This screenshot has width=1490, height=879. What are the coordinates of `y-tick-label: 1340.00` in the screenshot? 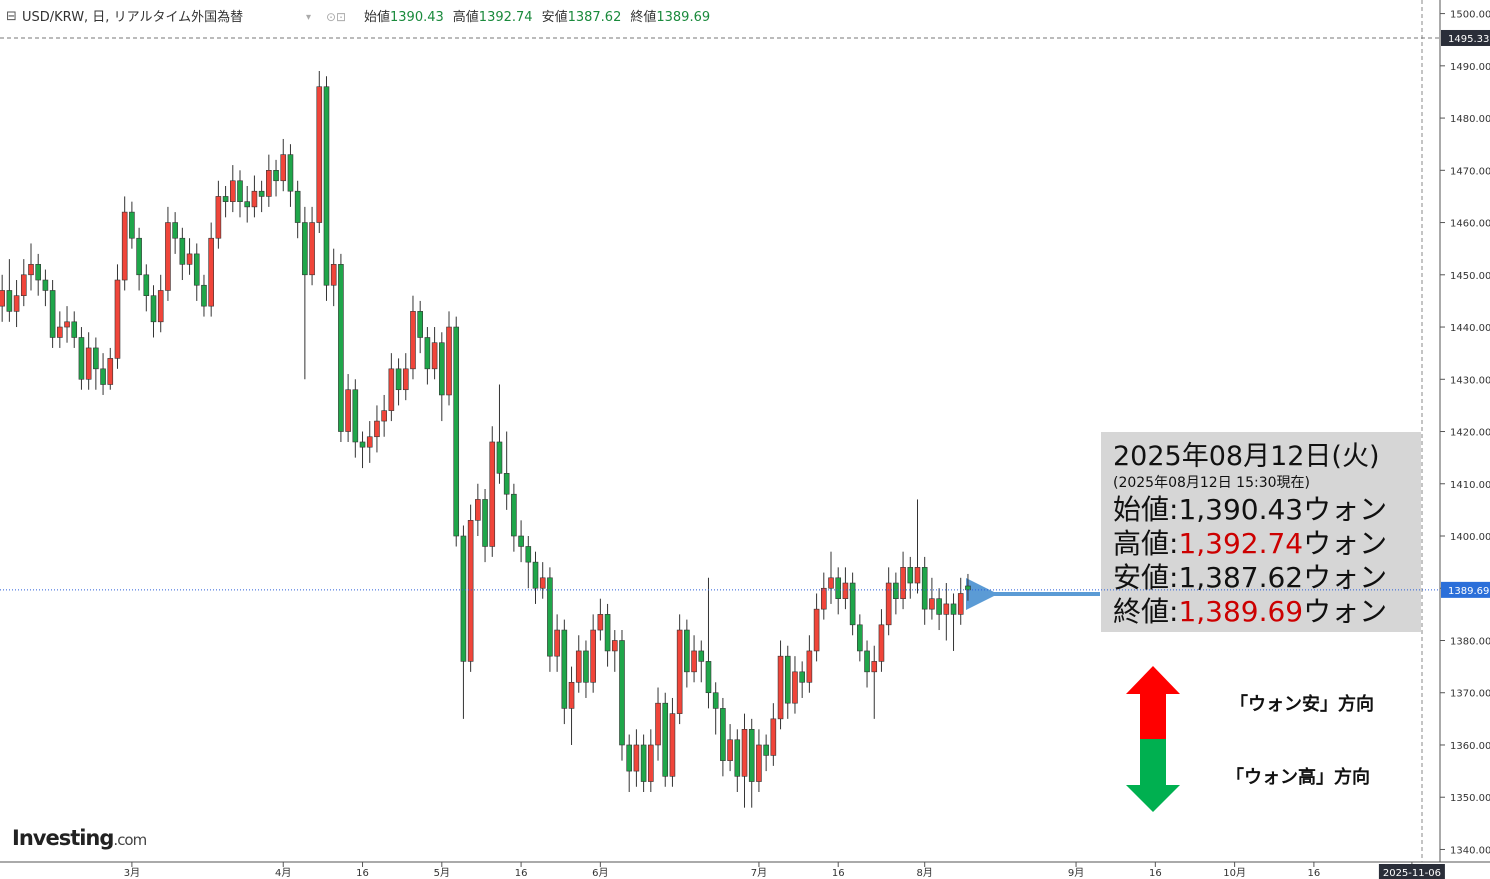 It's located at (1470, 850).